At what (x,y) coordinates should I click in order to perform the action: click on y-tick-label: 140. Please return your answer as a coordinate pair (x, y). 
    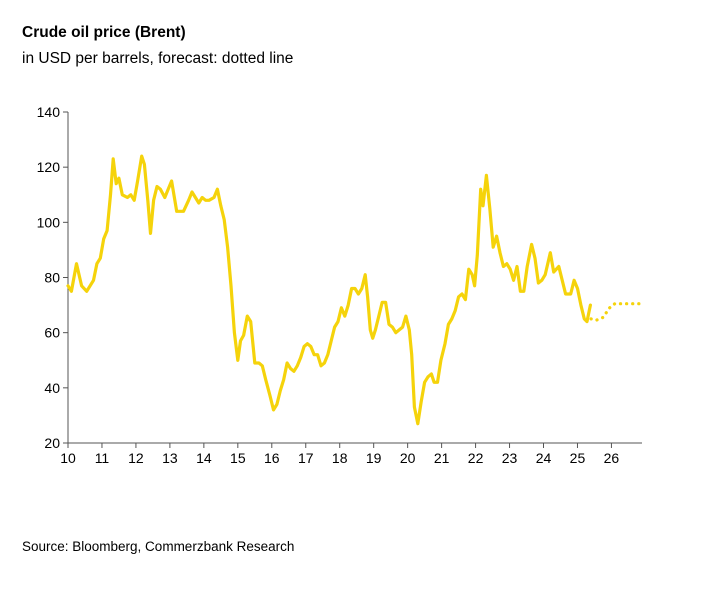
    Looking at the image, I should click on (49, 112).